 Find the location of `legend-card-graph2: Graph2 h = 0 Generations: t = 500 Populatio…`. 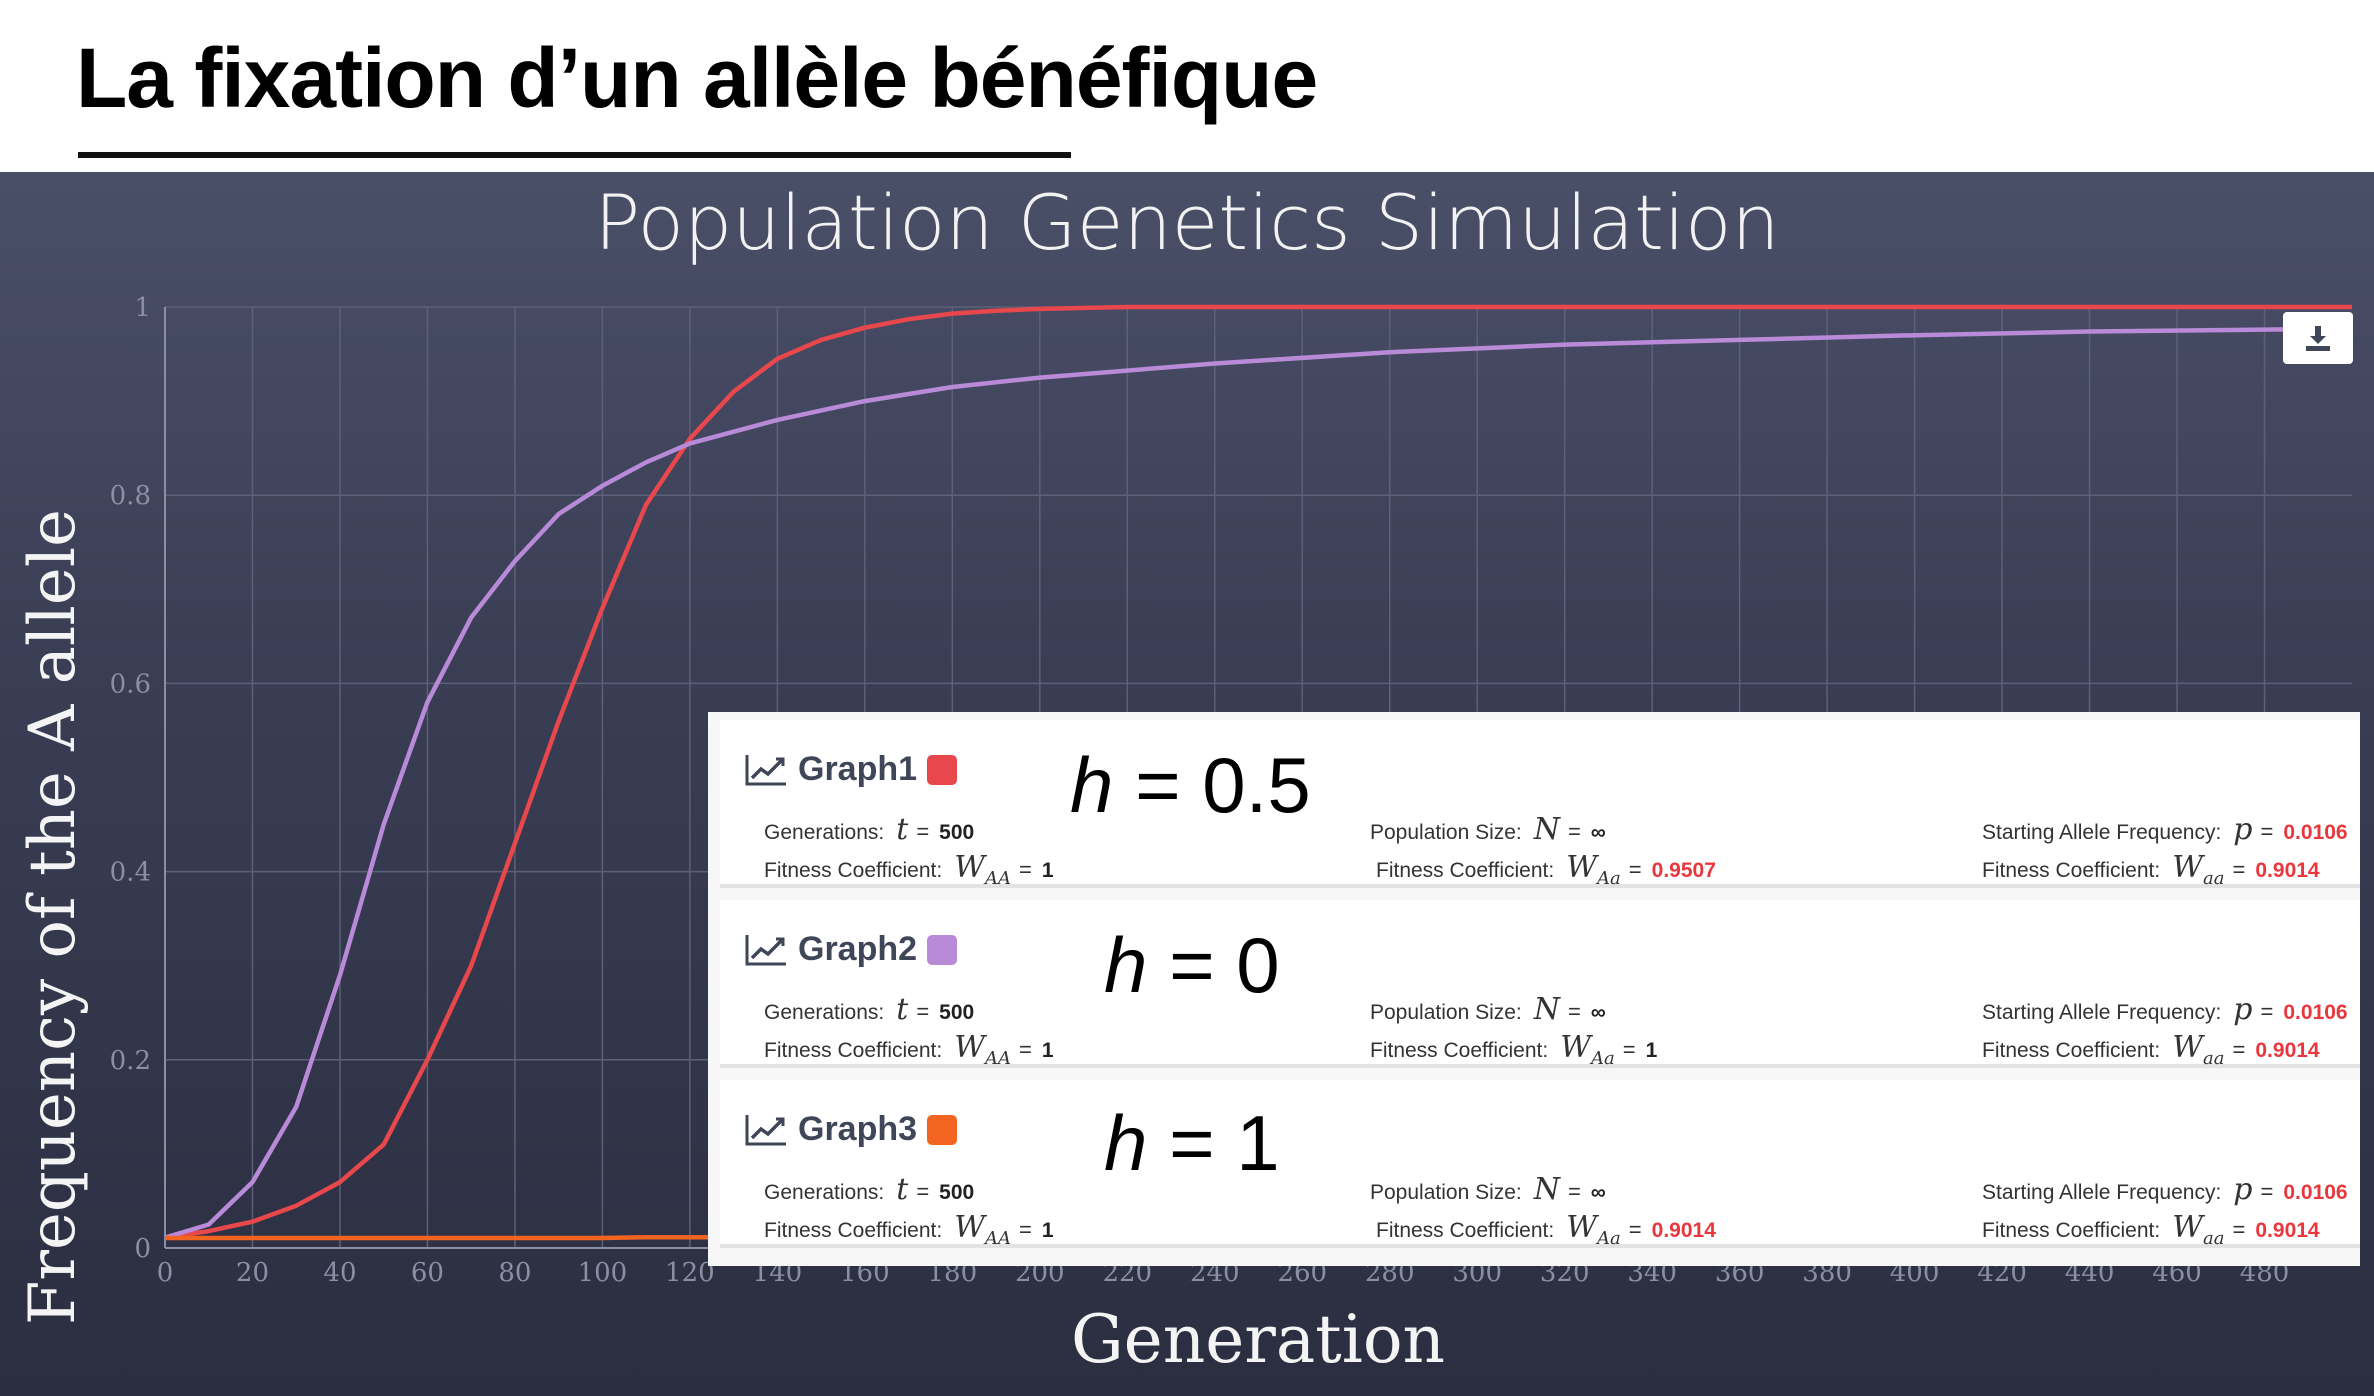

legend-card-graph2: Graph2 h = 0 Generations: t = 500 Populatio… is located at coordinates (1540, 984).